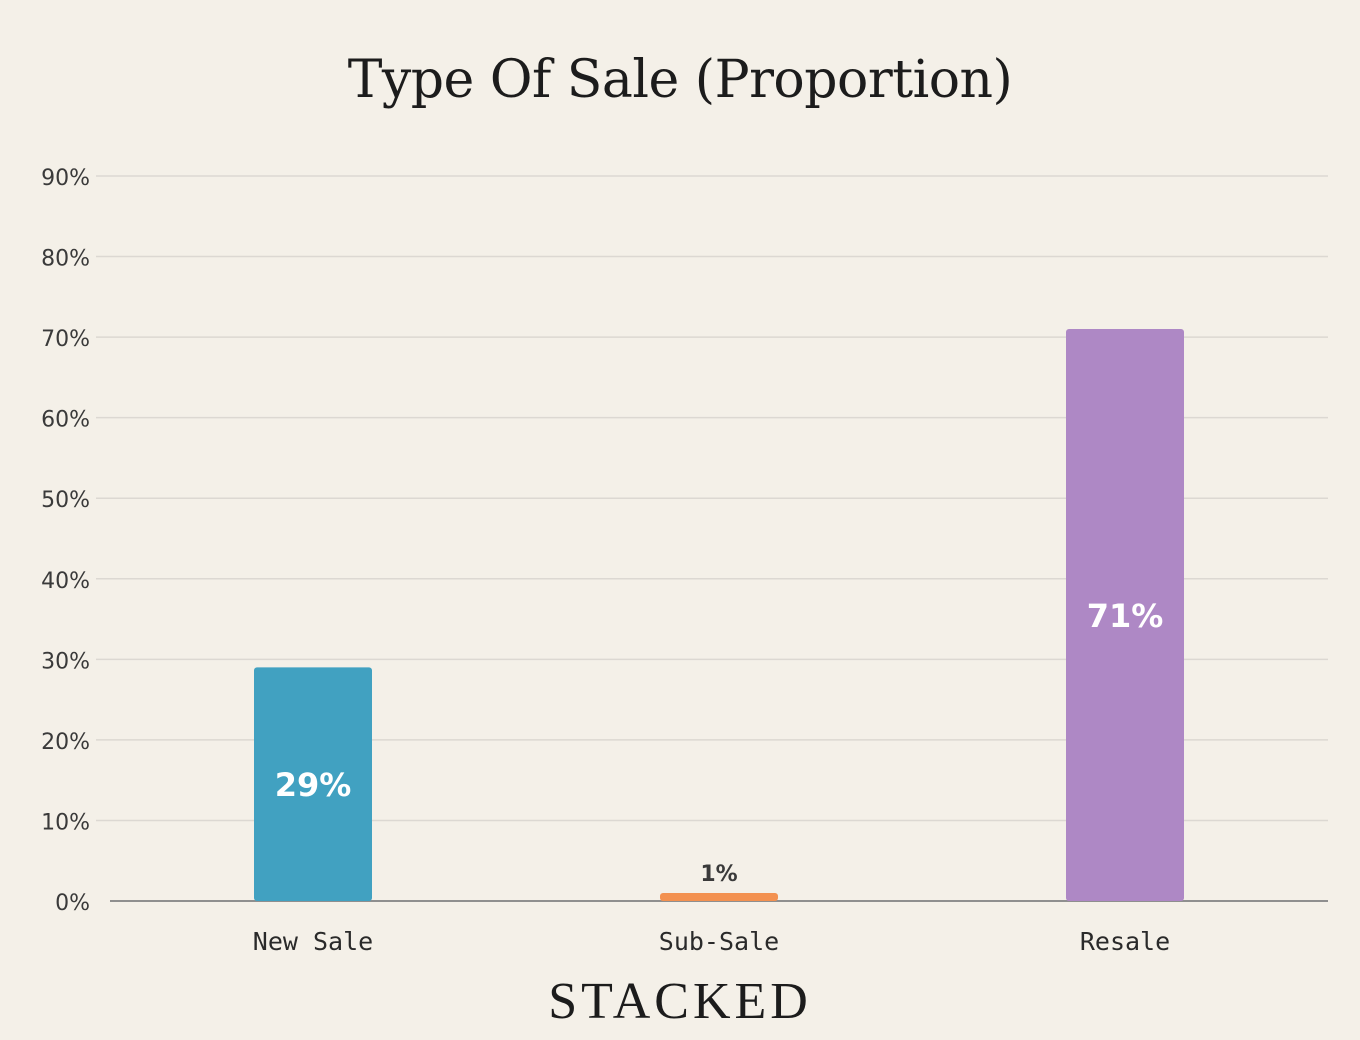 The height and width of the screenshot is (1040, 1360). I want to click on y-axis: 0% 10% 20% 30% 40% 50% 60% 70% 80% 90%, so click(65, 541).